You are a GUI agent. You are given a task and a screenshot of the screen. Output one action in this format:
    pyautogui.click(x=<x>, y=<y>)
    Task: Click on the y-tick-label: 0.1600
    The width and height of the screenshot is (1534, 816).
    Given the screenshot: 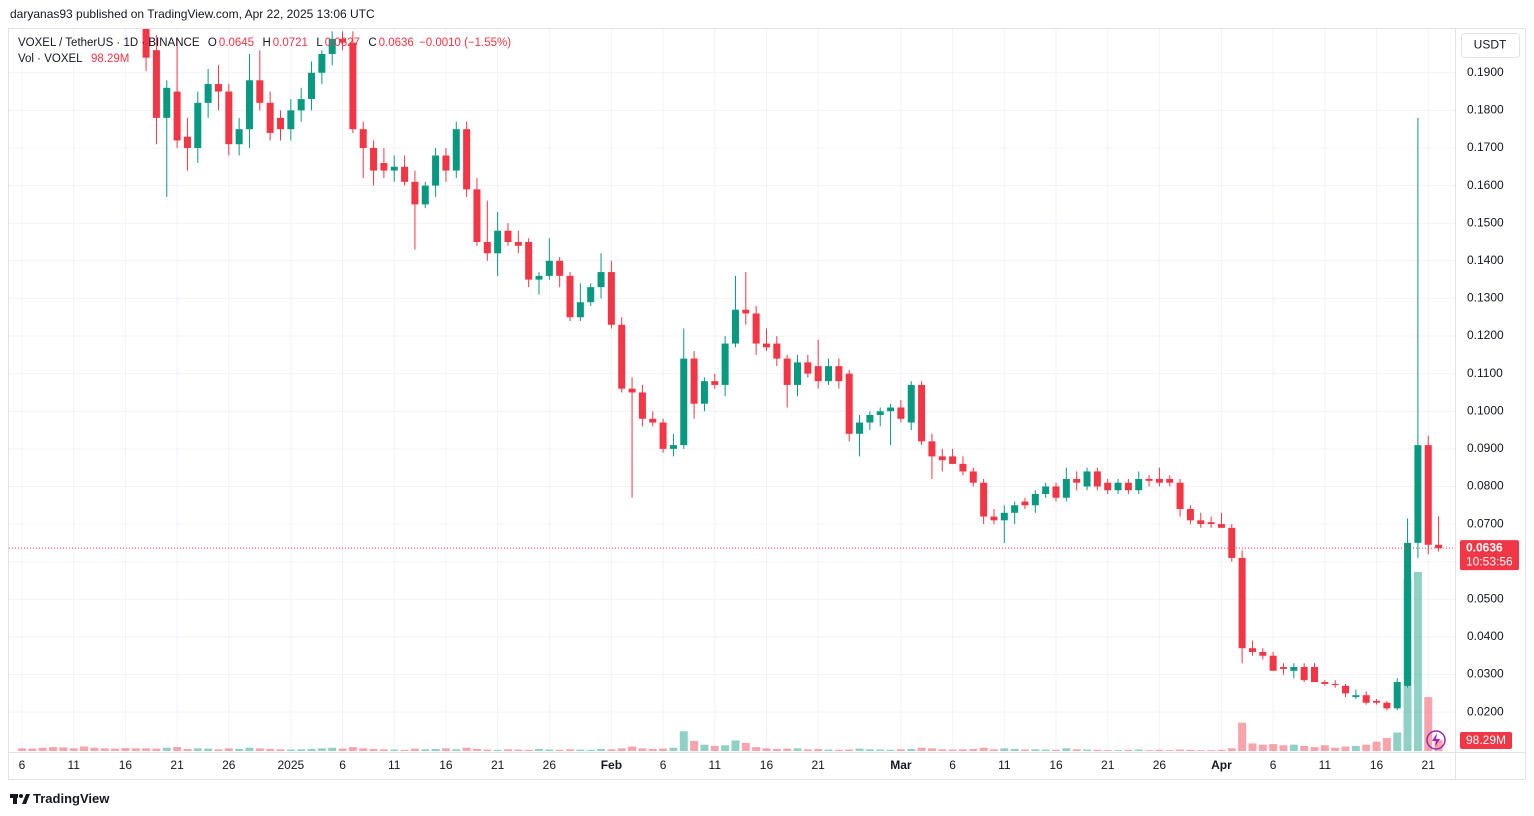 What is the action you would take?
    pyautogui.click(x=1485, y=185)
    